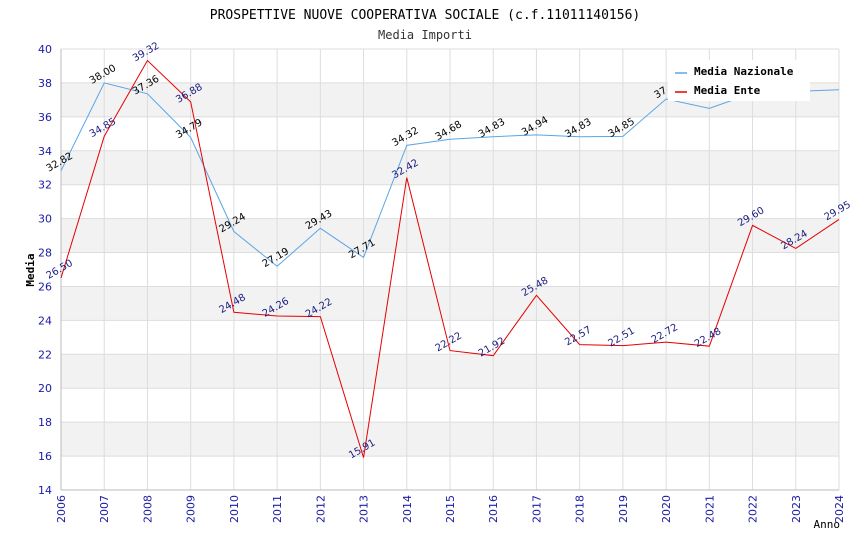 The image size is (850, 555). Describe the element at coordinates (536, 509) in the screenshot. I see `x-tick-label: 2017` at that location.